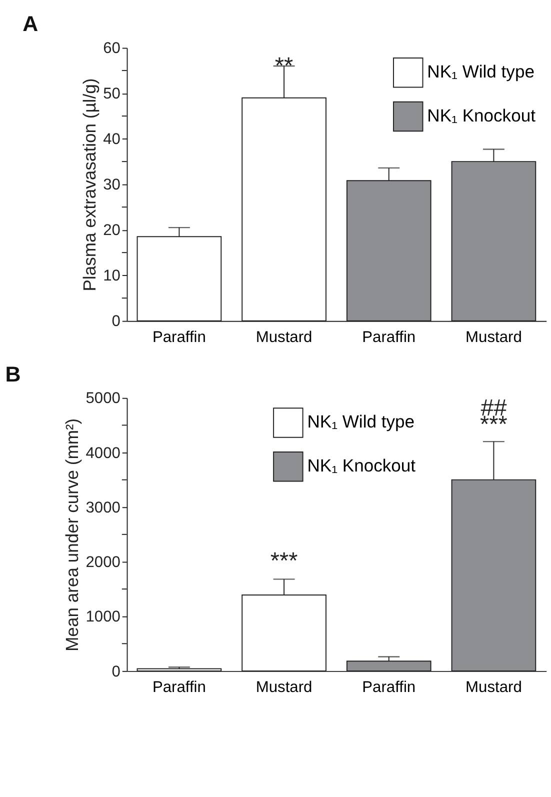 This screenshot has height=797, width=551. What do you see at coordinates (103, 453) in the screenshot?
I see `y-tick-label: 4000` at bounding box center [103, 453].